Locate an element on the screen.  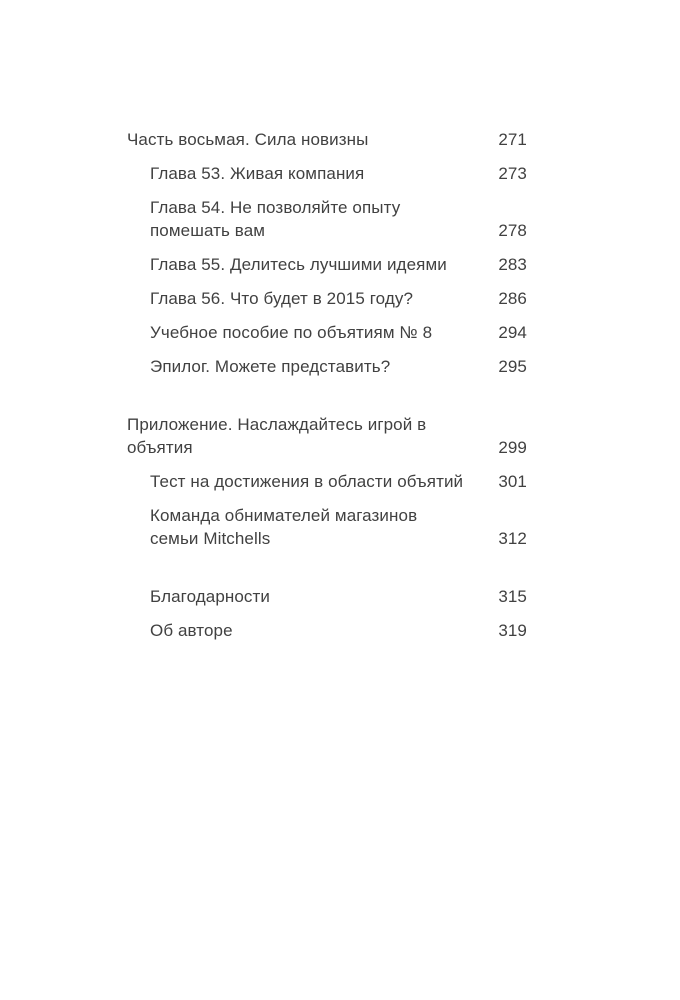
toc-entry: Благодарности 315 is located at coordinates (327, 596).